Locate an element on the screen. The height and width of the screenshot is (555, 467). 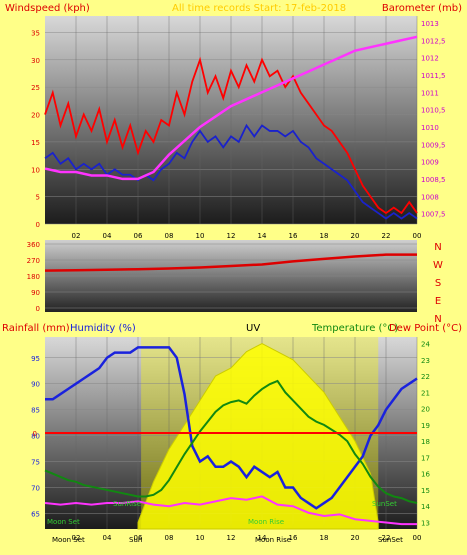
rain-x-tick-label: 18 is located at coordinates (324, 538).